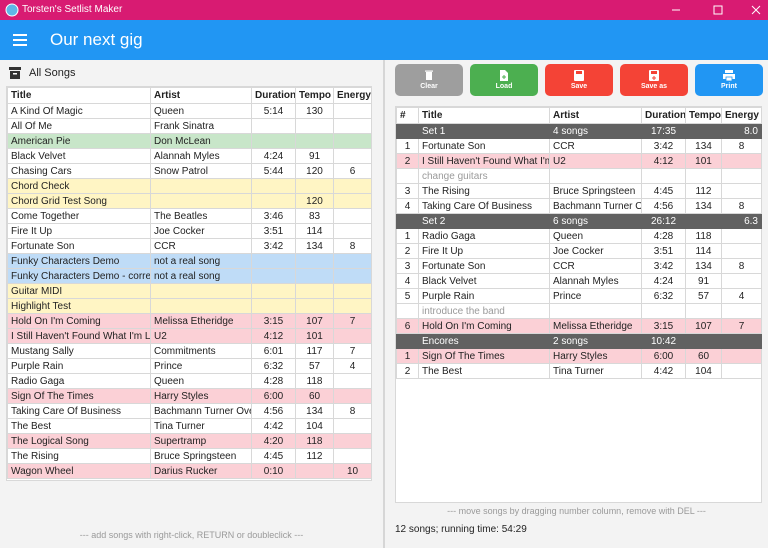 This screenshot has width=768, height=548. What do you see at coordinates (663, 251) in the screenshot?
I see `cell: 3:51` at bounding box center [663, 251].